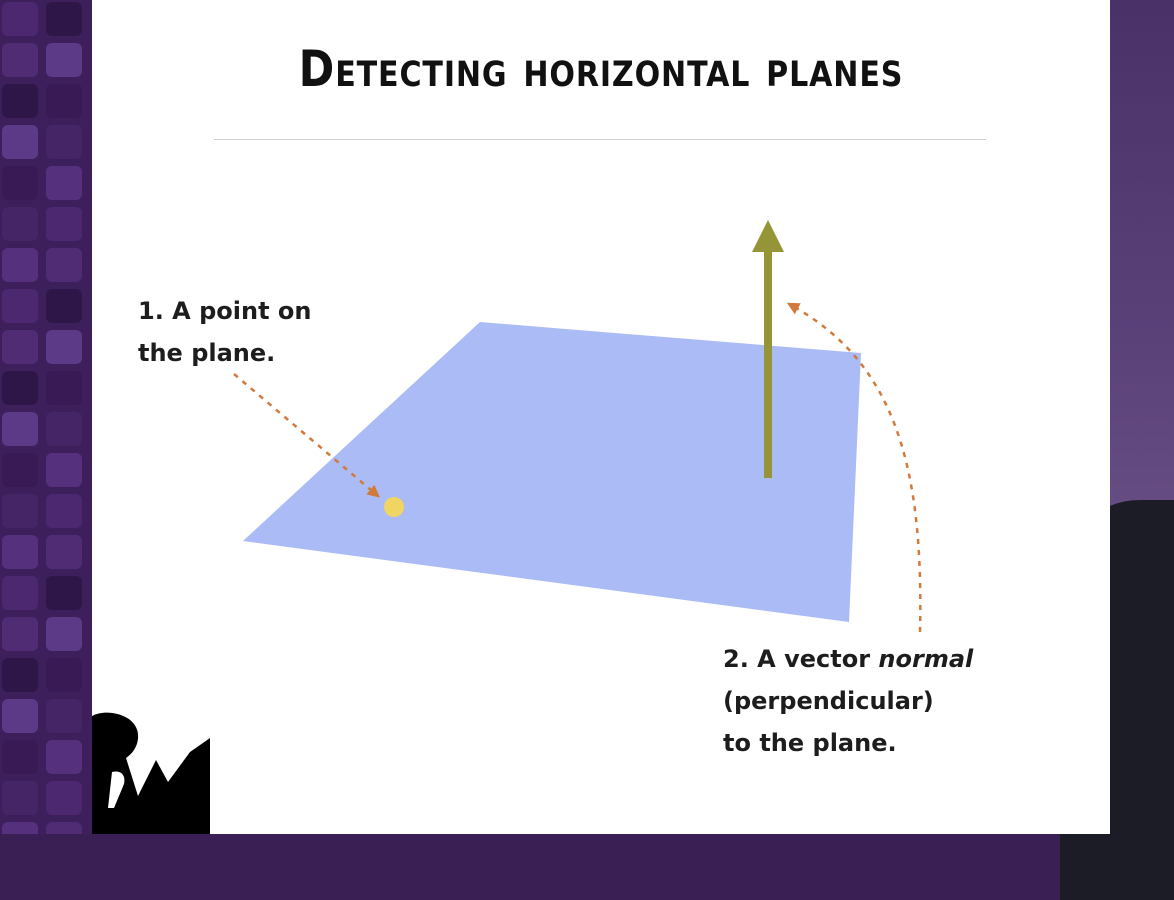  What do you see at coordinates (828, 701) in the screenshot?
I see `normal-label-line-2: (perpendicular)` at bounding box center [828, 701].